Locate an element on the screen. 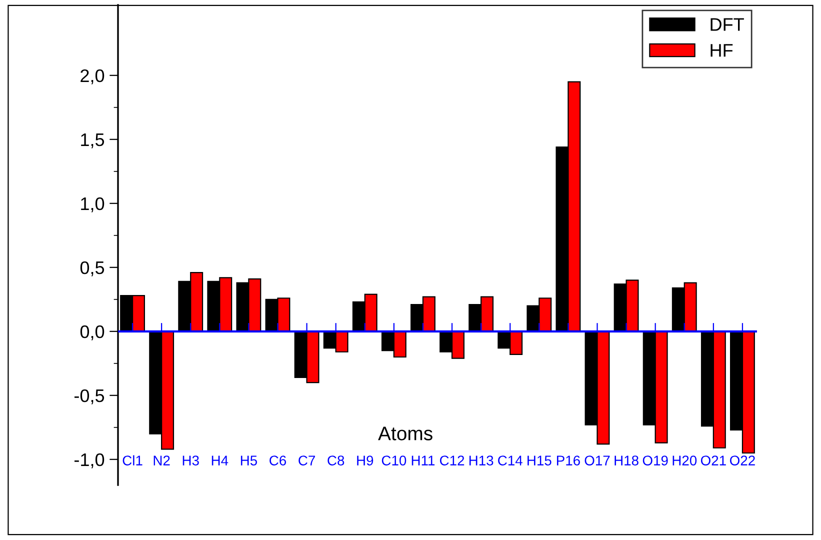 The width and height of the screenshot is (821, 540). y-tick-label: 2,0 is located at coordinates (92, 76).